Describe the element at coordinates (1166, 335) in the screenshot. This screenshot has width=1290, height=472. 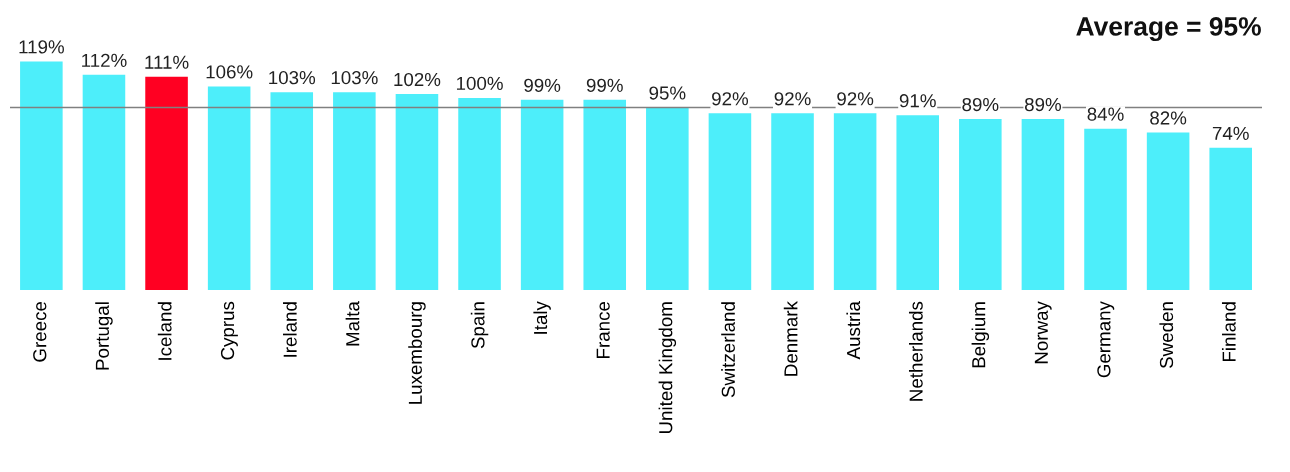
I see `x-tick-label: Sweden` at that location.